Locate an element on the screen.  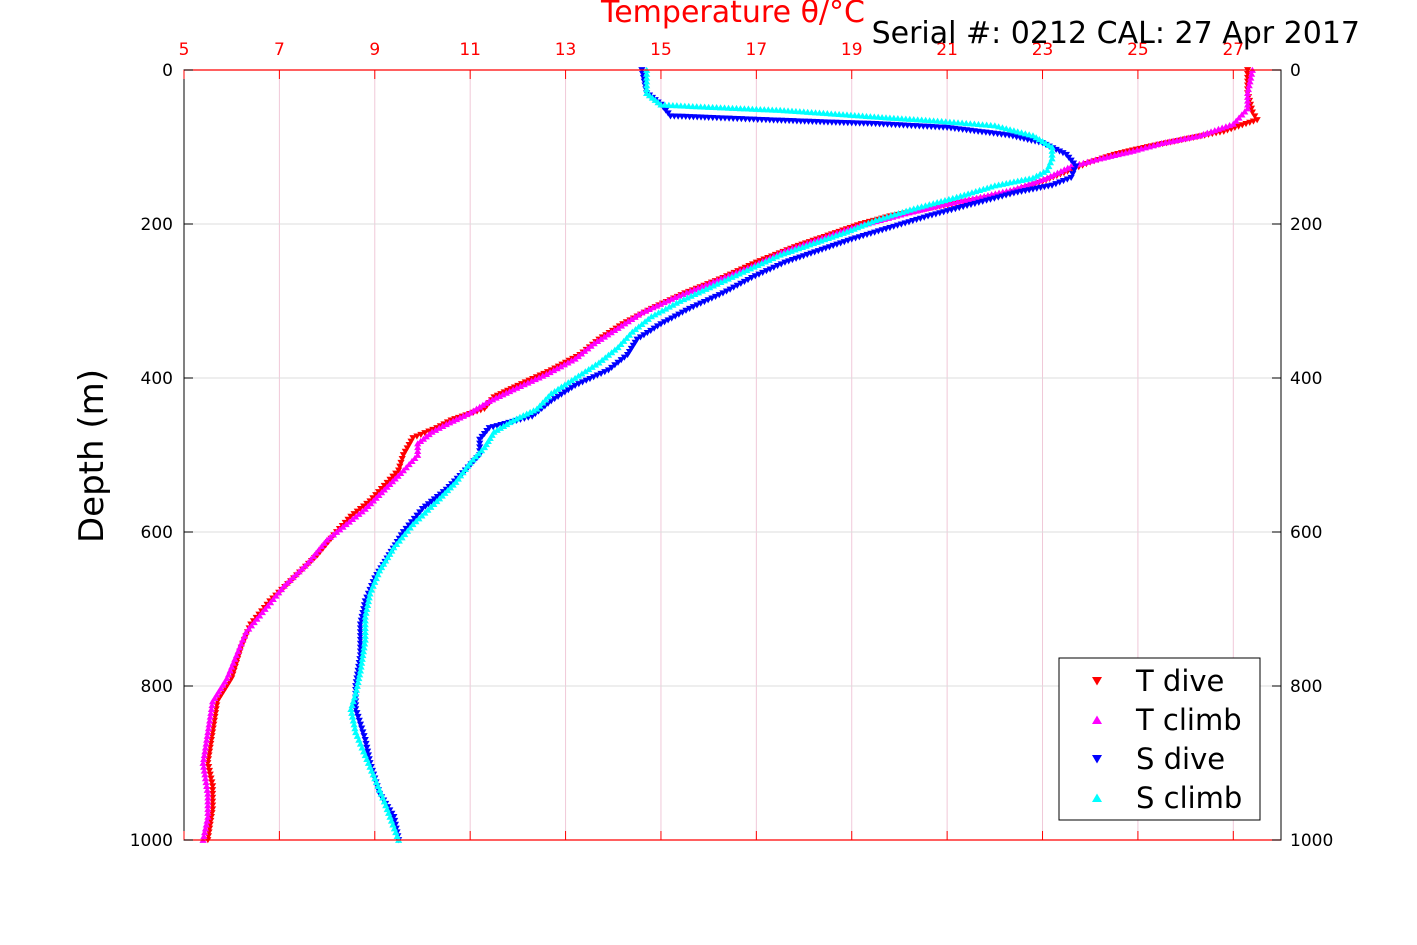
x-tick-label: 11 is located at coordinates (470, 50).